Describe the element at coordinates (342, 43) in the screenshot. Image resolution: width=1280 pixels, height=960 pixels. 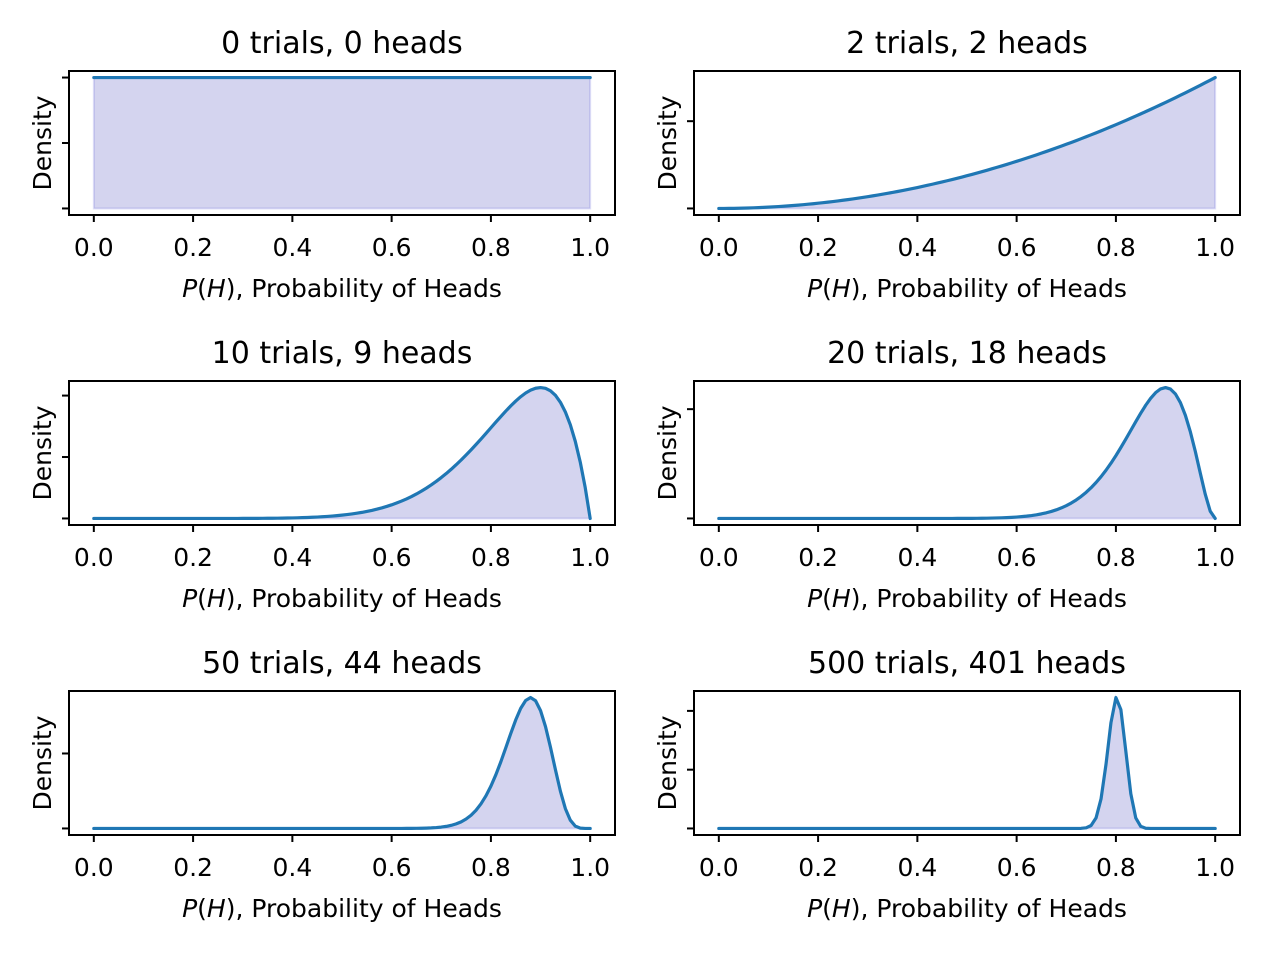
I see `subplot-title: 0 trials, 0 heads` at that location.